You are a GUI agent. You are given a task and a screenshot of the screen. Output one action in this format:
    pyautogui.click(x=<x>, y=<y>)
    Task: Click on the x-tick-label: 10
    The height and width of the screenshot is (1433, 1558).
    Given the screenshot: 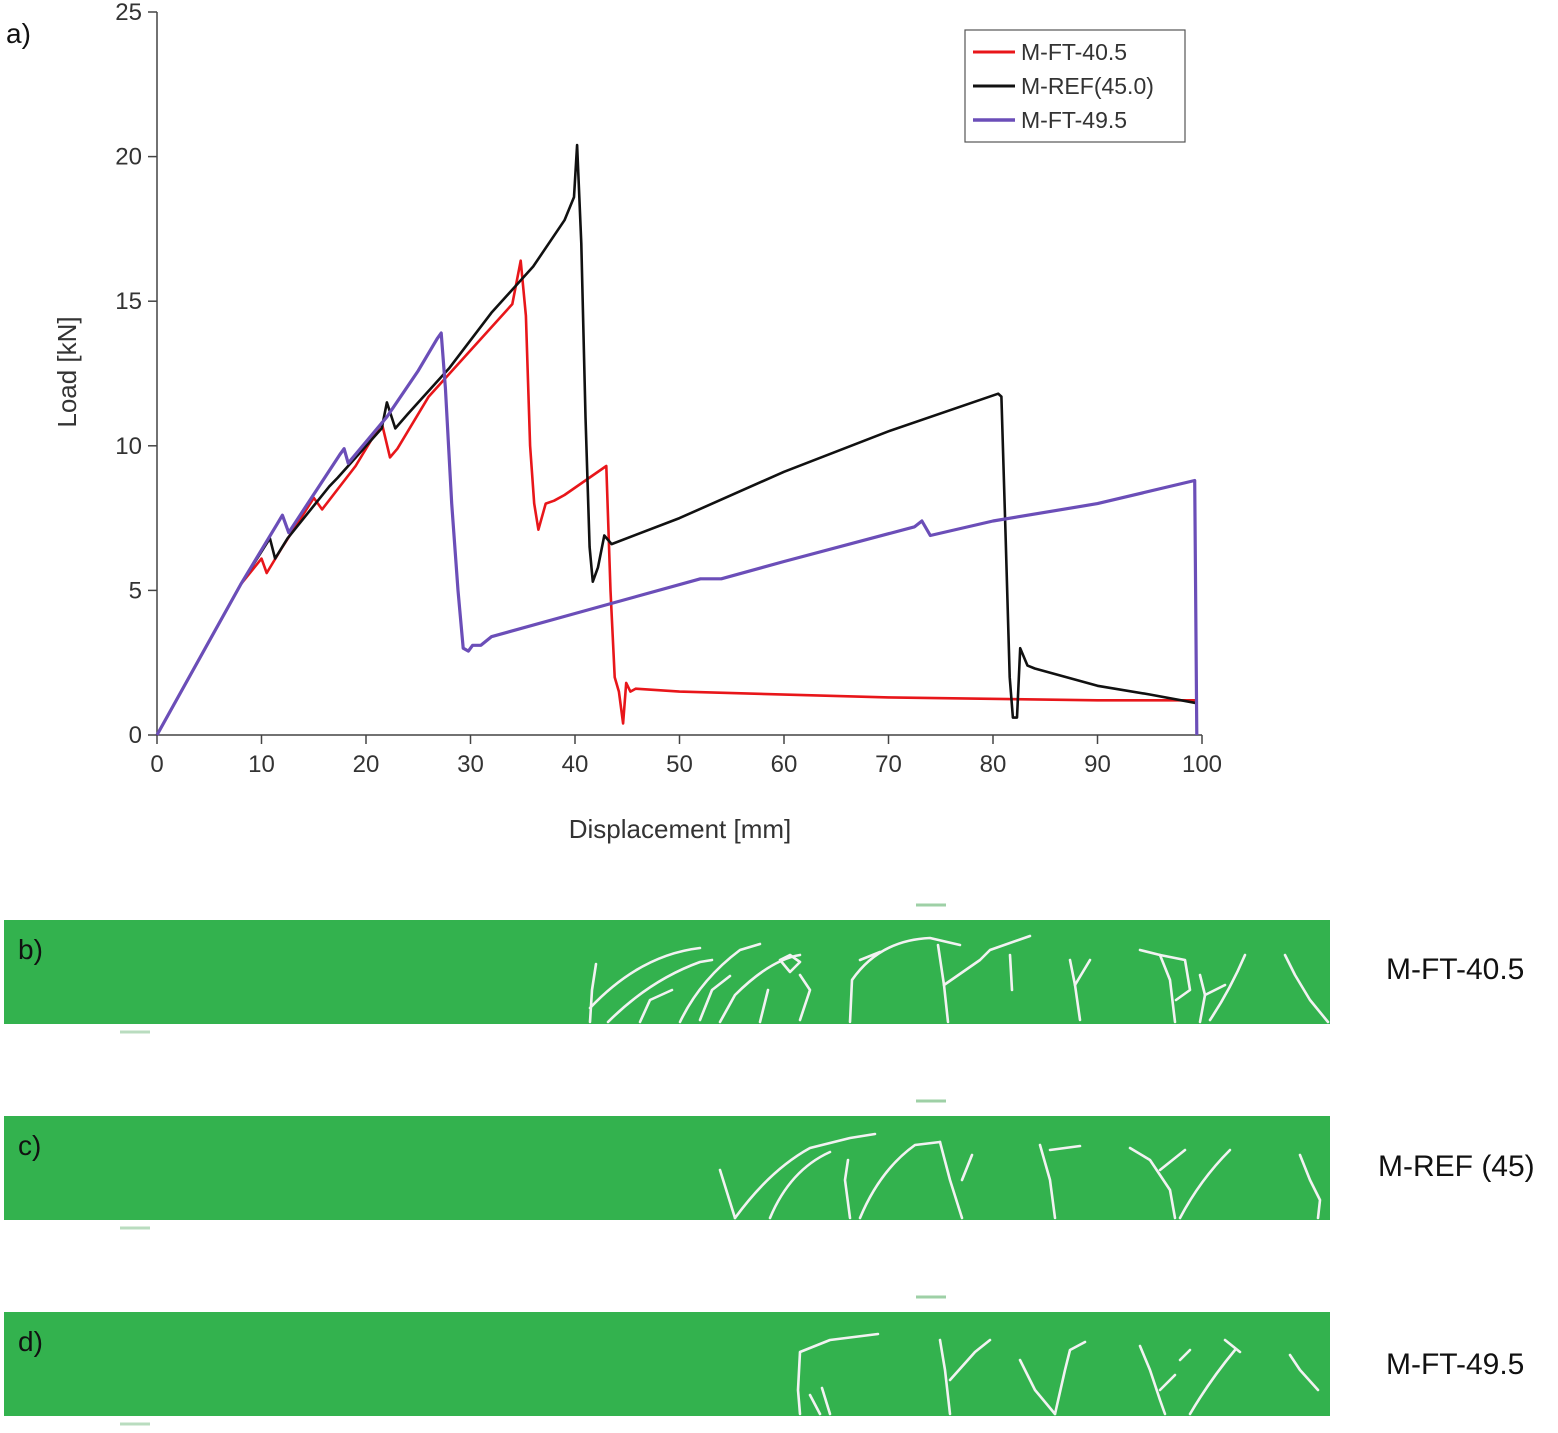 What is the action you would take?
    pyautogui.click(x=261, y=764)
    